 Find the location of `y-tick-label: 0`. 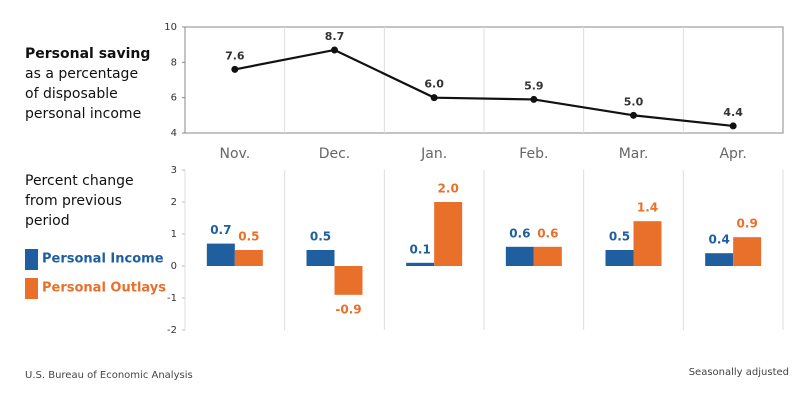

y-tick-label: 0 is located at coordinates (174, 266).